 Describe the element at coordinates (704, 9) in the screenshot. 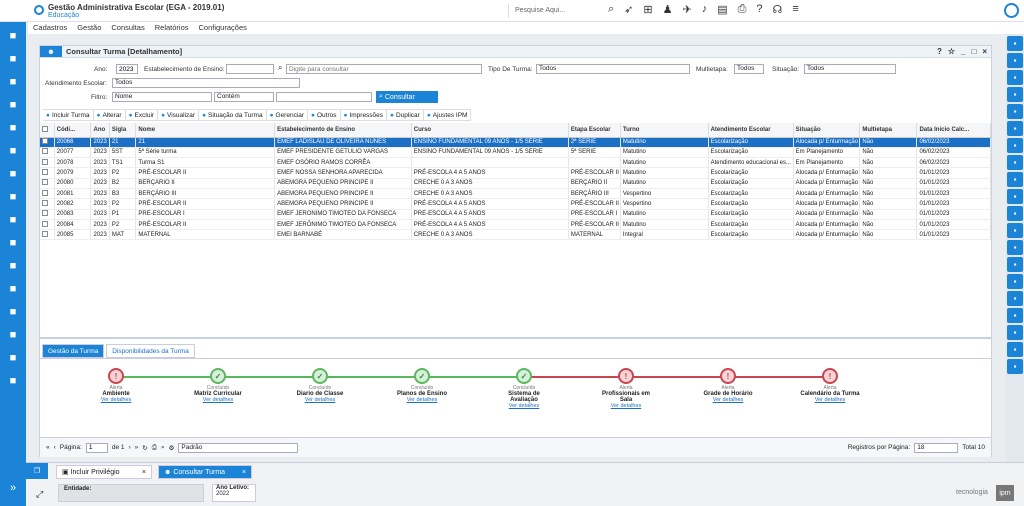

I see `bell-icon: ♪` at that location.